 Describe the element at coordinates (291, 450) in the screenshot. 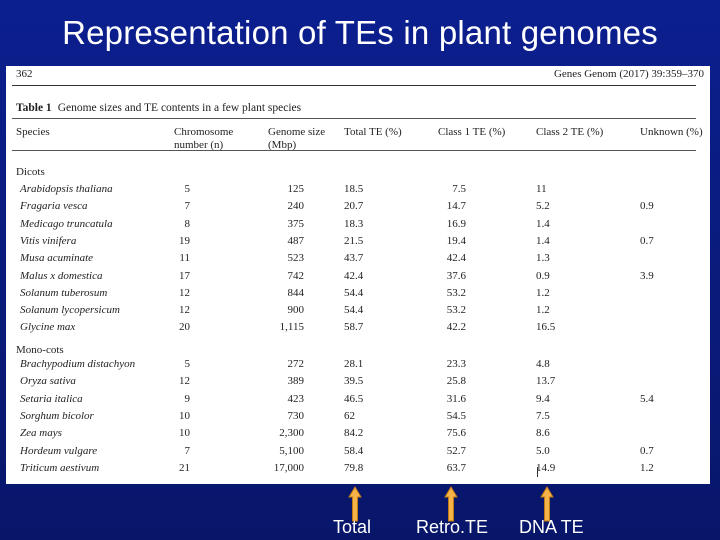

I see `genome-size-cell: 5,100` at that location.